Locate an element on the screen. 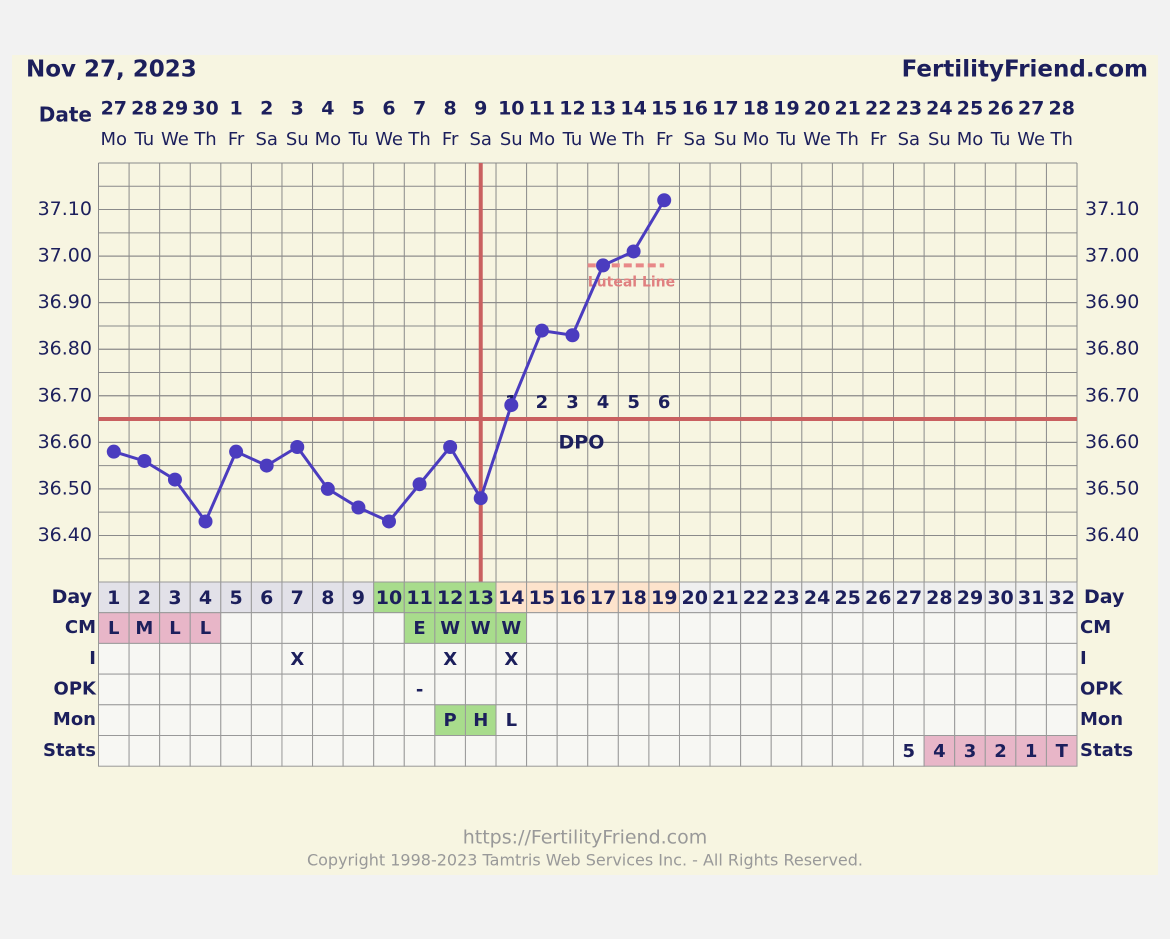 The width and height of the screenshot is (1170, 939). date-number: 1 is located at coordinates (235, 109).